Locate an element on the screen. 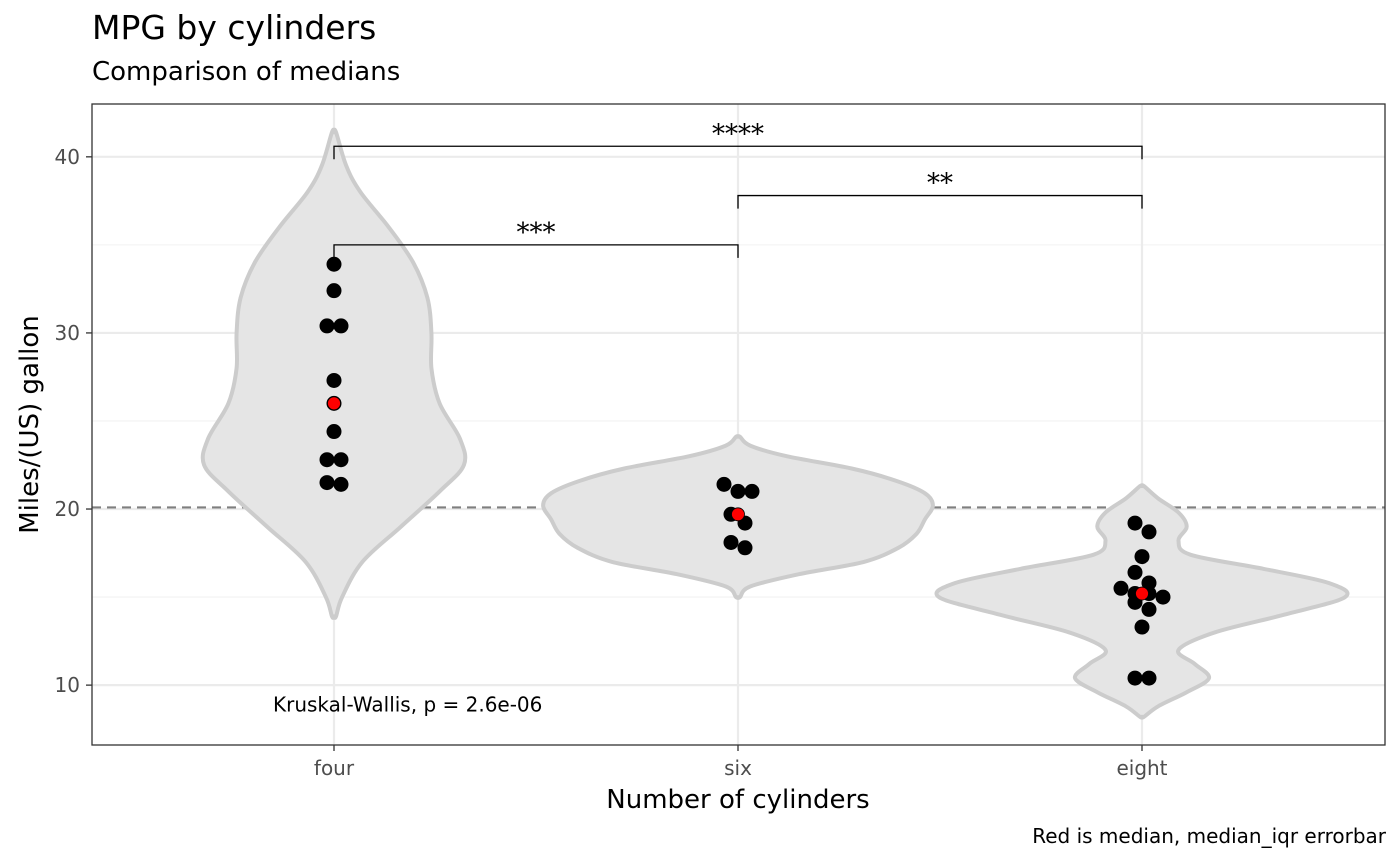 Image resolution: width=1400 pixels, height=866 pixels. median-point-eight is located at coordinates (1142, 593).